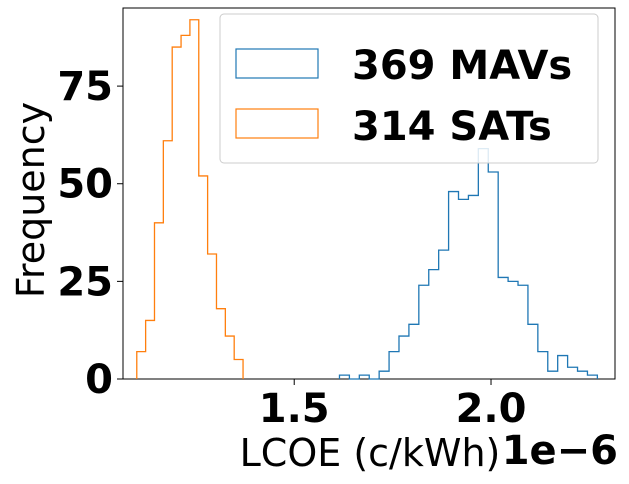  Describe the element at coordinates (462, 66) in the screenshot. I see `legend-label-mavs: 369 MAVs` at that location.